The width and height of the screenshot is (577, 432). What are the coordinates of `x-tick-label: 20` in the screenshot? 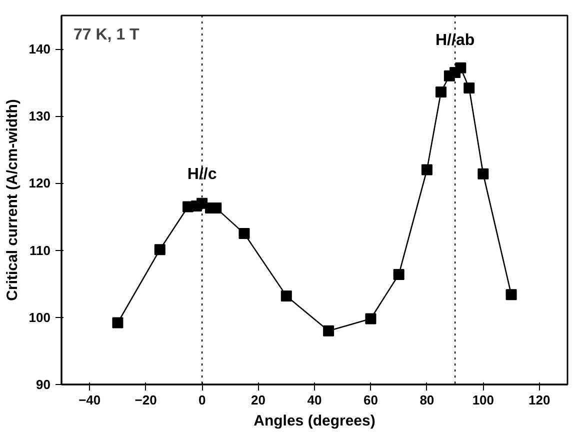 It's located at (258, 400).